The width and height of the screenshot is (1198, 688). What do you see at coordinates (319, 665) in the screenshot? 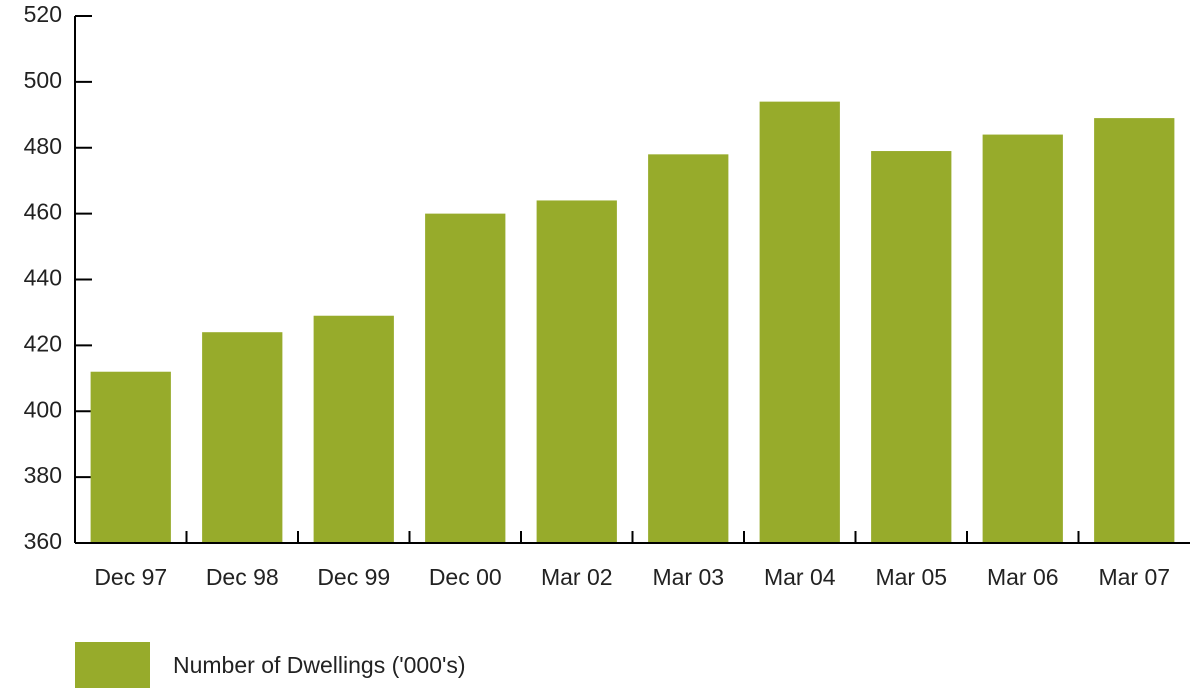
I see `legend-label: Number of Dwellings ('000's)` at bounding box center [319, 665].